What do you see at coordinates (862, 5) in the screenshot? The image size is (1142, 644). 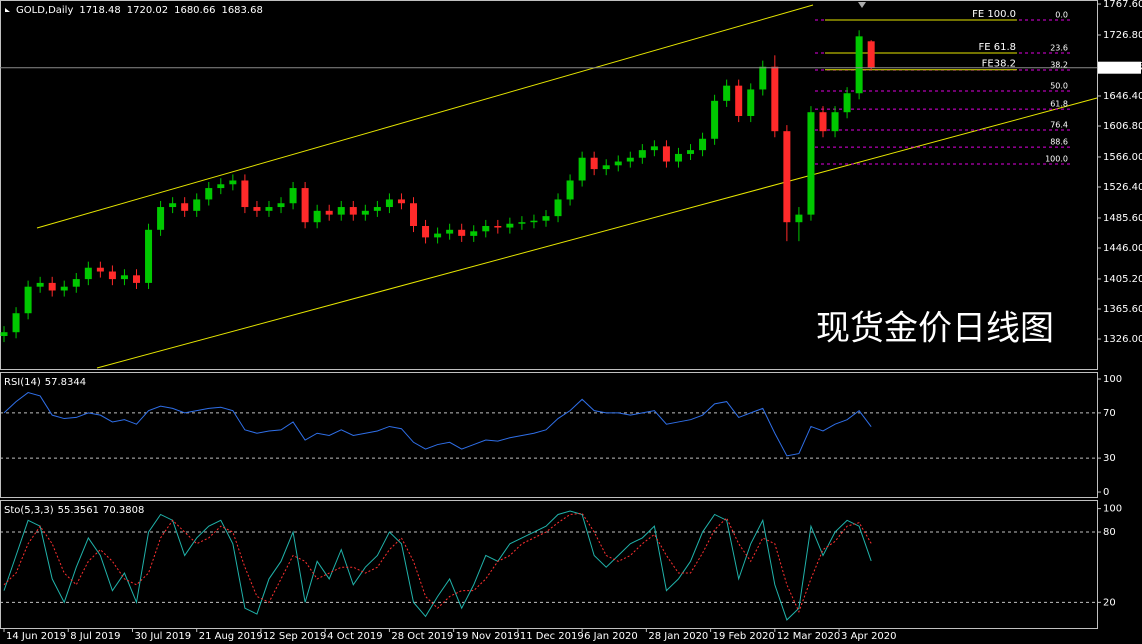 I see `marker` at bounding box center [862, 5].